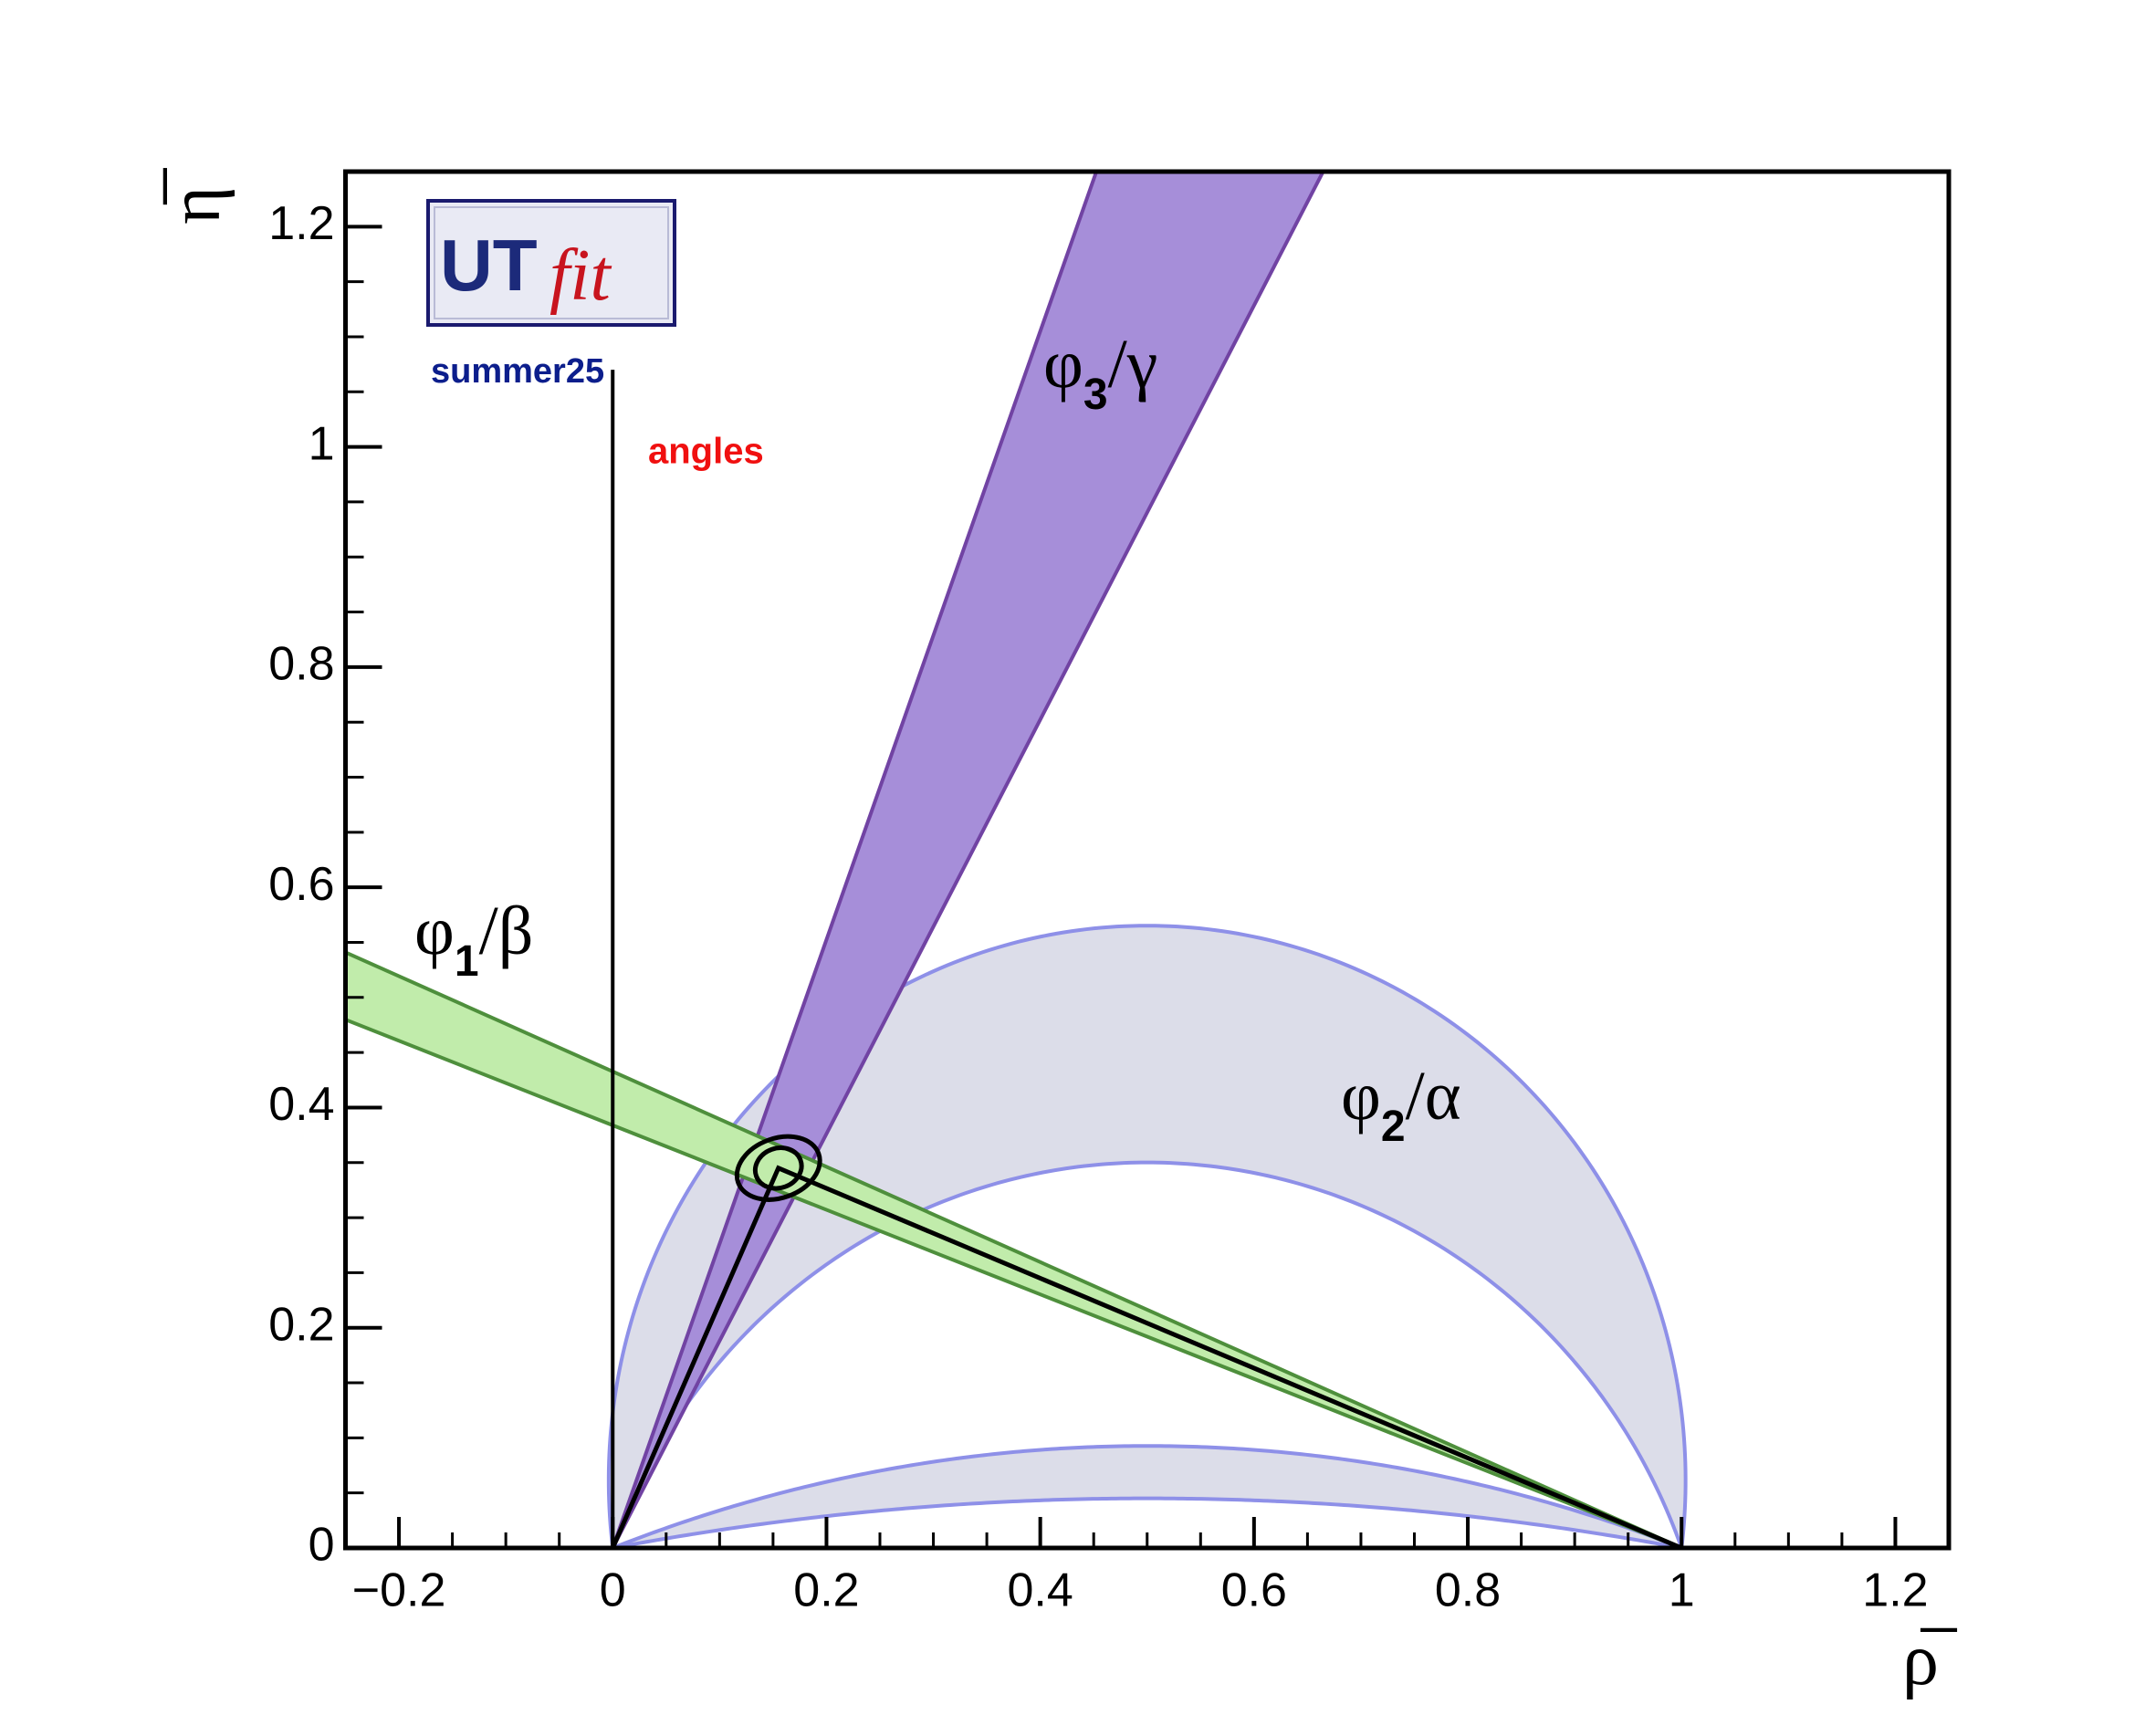  I want to click on x-tick-label: 0.6, so click(1254, 1590).